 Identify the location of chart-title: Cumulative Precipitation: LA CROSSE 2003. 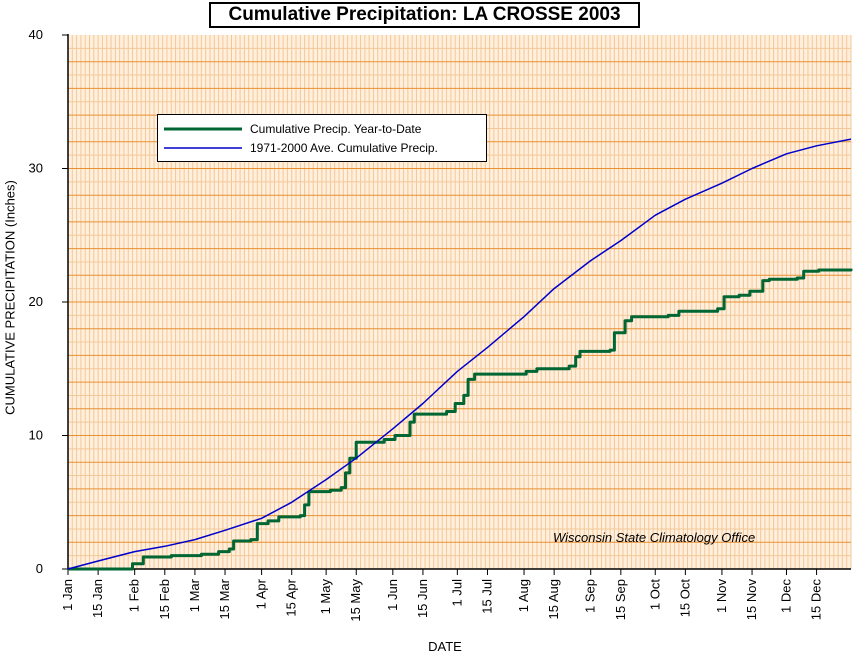
(424, 15).